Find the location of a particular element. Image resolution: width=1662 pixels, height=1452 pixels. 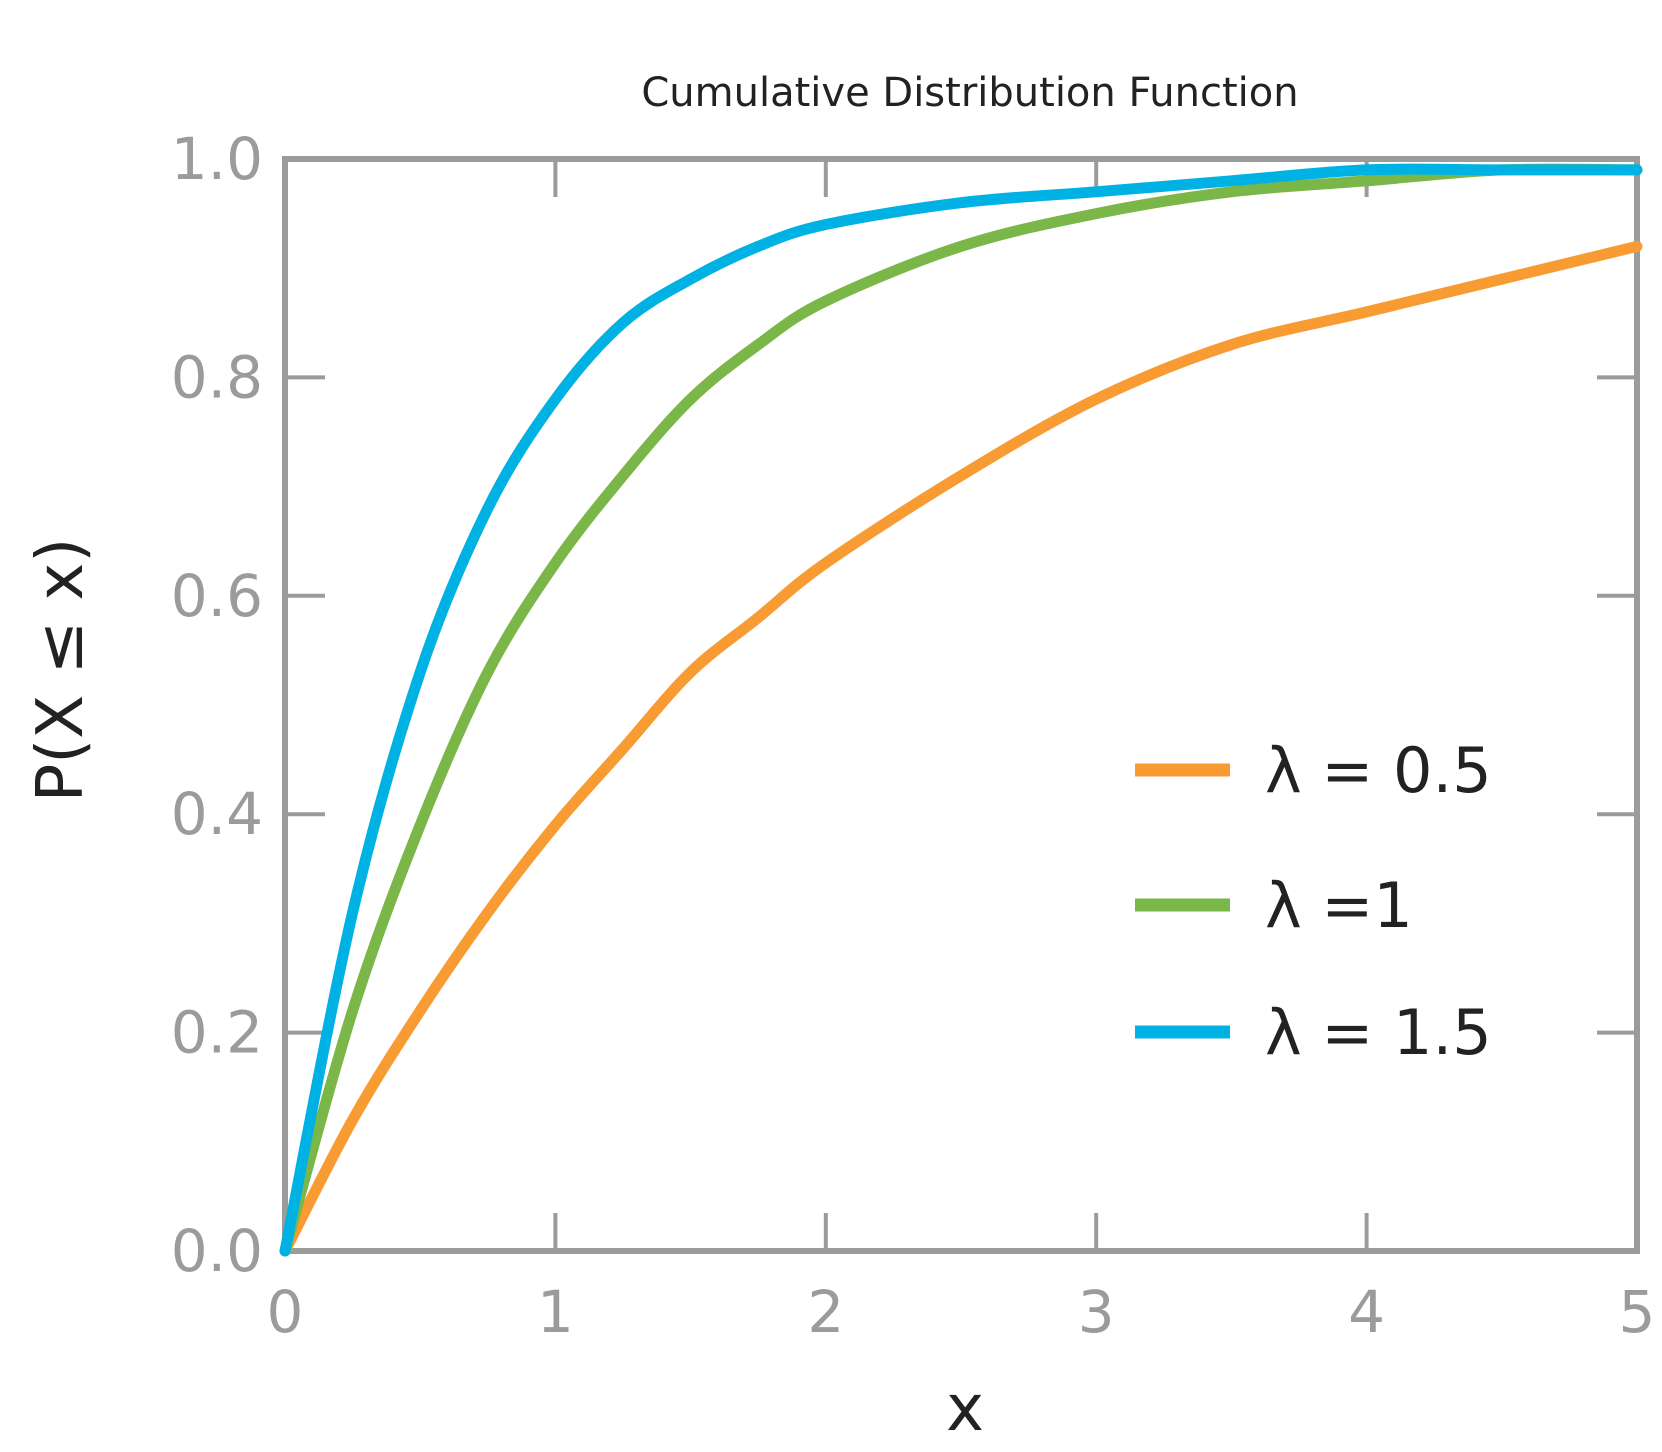

y-tick-label: 0.0 is located at coordinates (217, 1251).